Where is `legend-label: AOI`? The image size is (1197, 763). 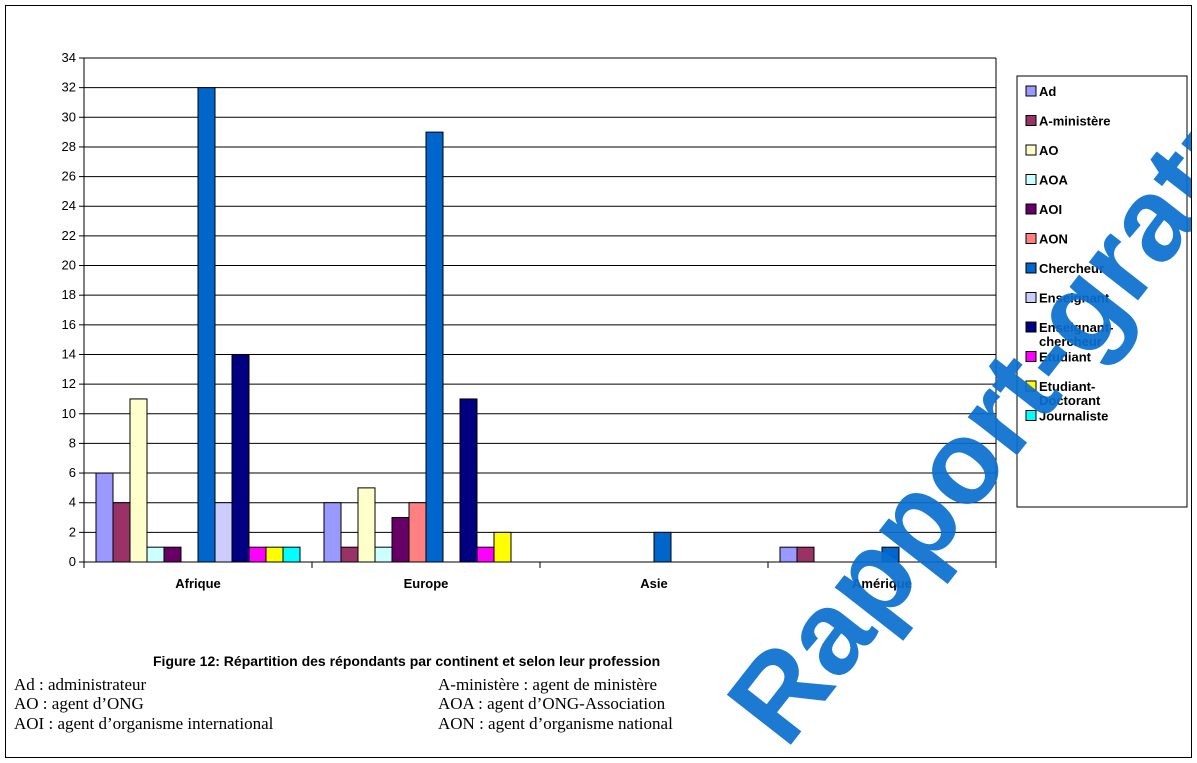 legend-label: AOI is located at coordinates (1050, 209).